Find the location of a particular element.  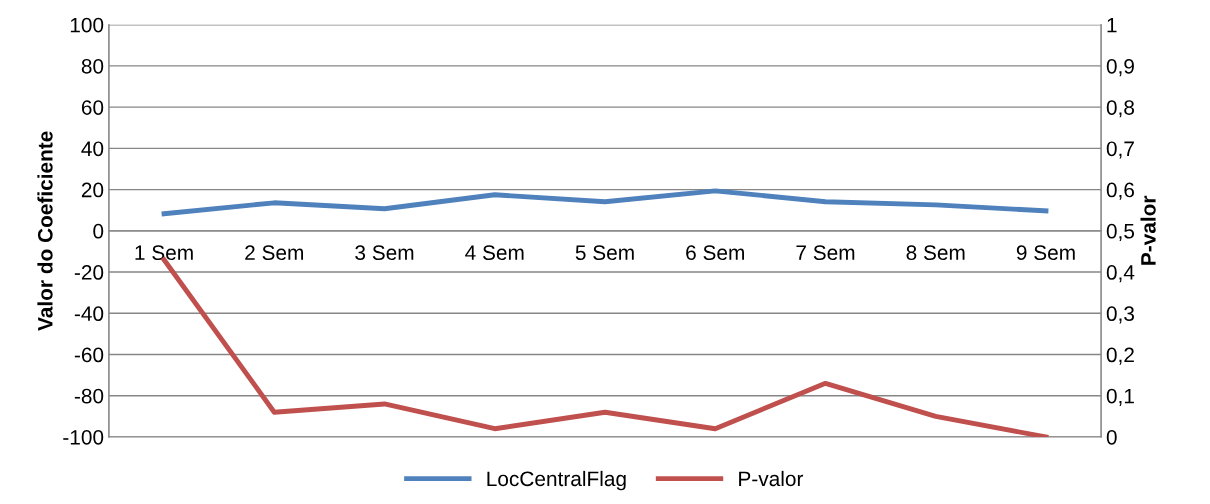

legend-label: P-valor is located at coordinates (771, 478).